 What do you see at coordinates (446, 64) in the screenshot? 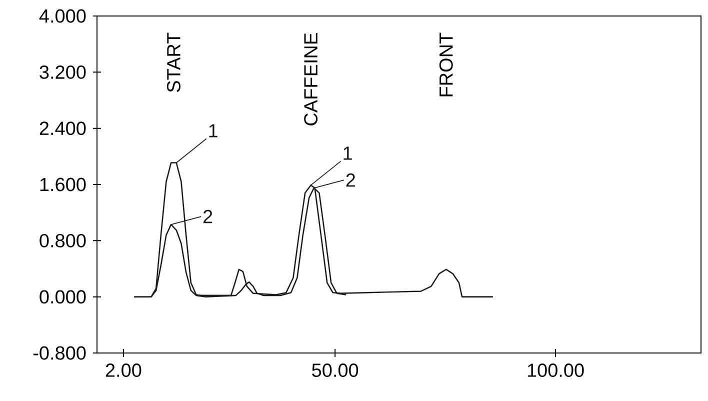
I see `annotation: FRONT` at bounding box center [446, 64].